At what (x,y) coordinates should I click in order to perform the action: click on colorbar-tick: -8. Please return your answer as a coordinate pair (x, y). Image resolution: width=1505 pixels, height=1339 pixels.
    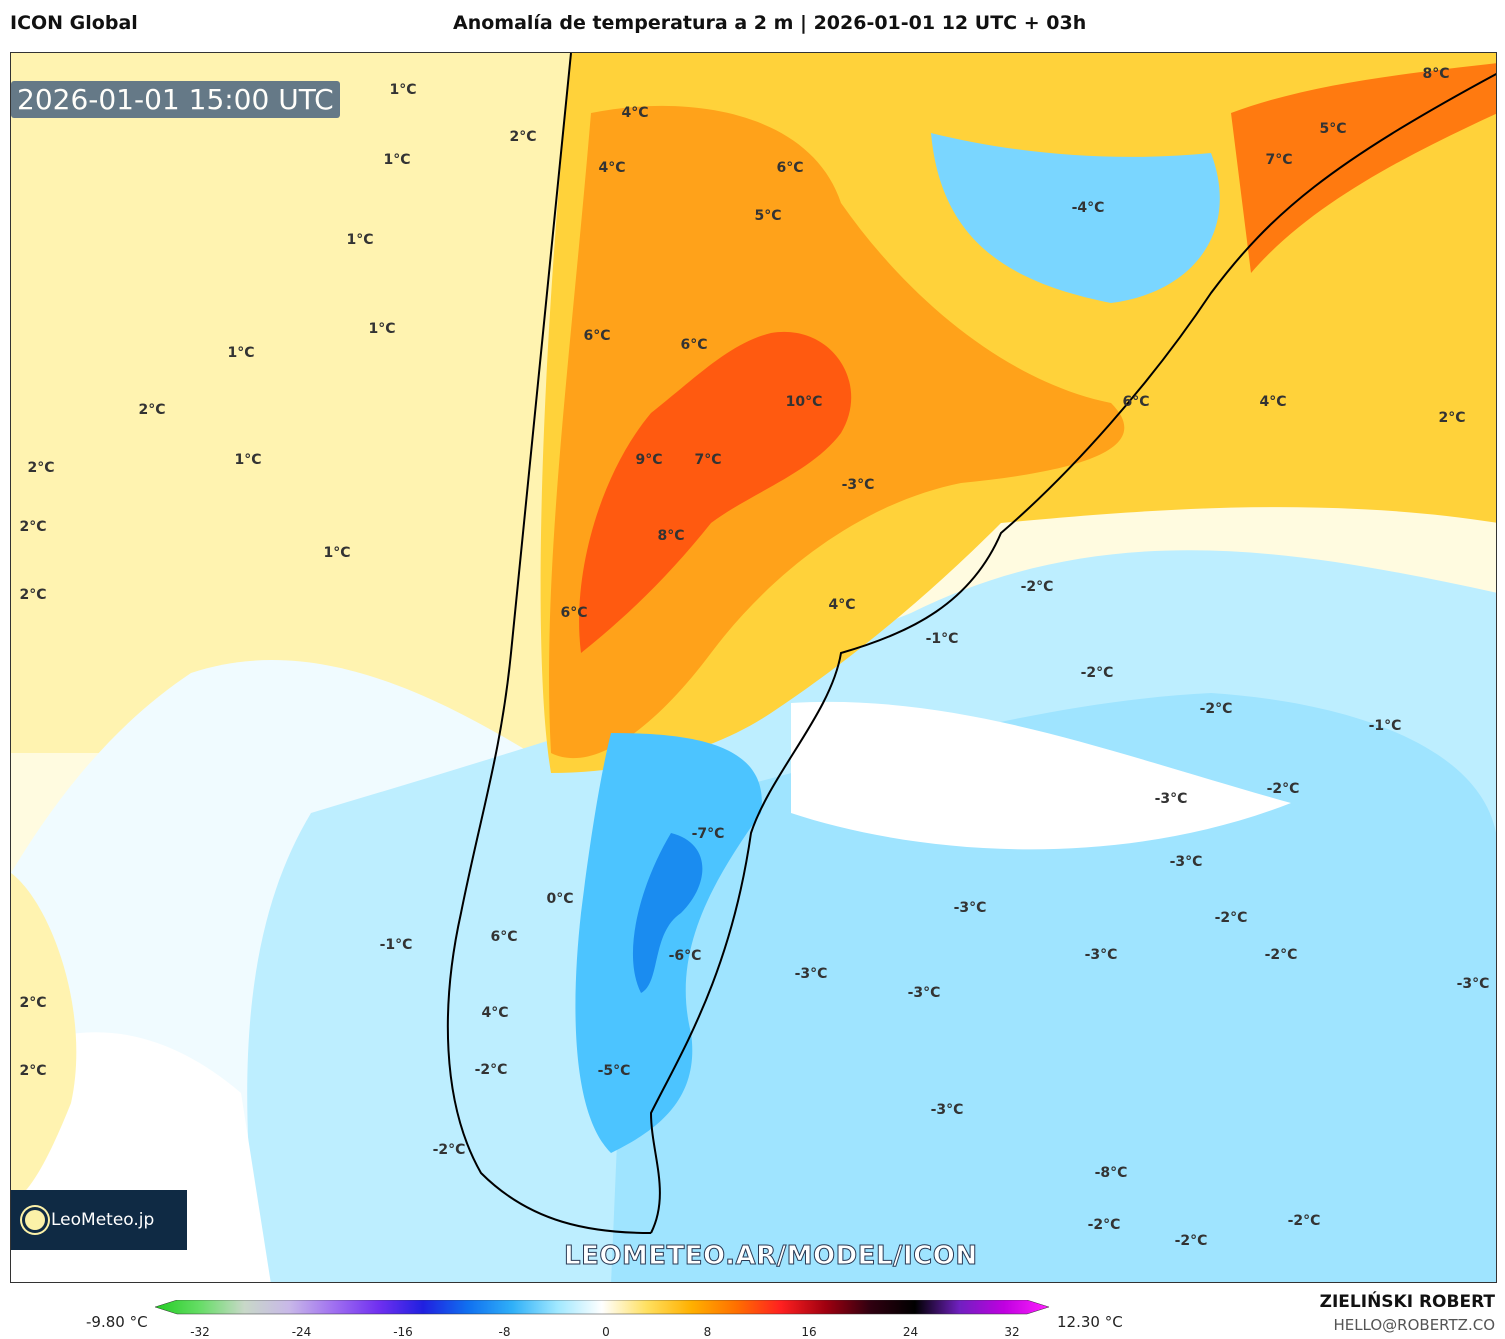
    Looking at the image, I should click on (504, 1332).